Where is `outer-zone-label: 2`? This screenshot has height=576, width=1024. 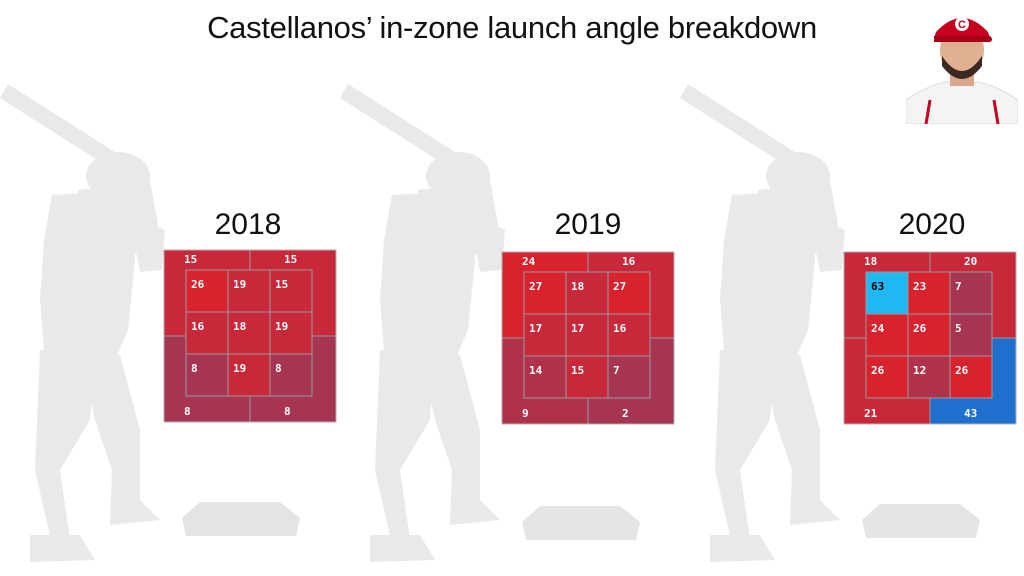 outer-zone-label: 2 is located at coordinates (625, 413).